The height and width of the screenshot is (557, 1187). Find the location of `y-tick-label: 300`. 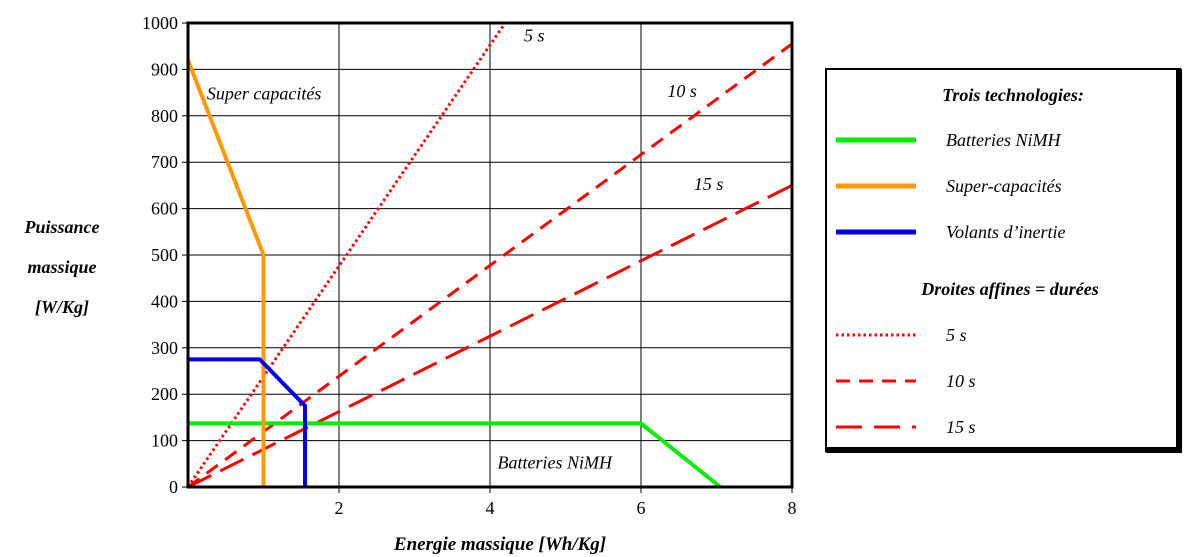

y-tick-label: 300 is located at coordinates (164, 348).